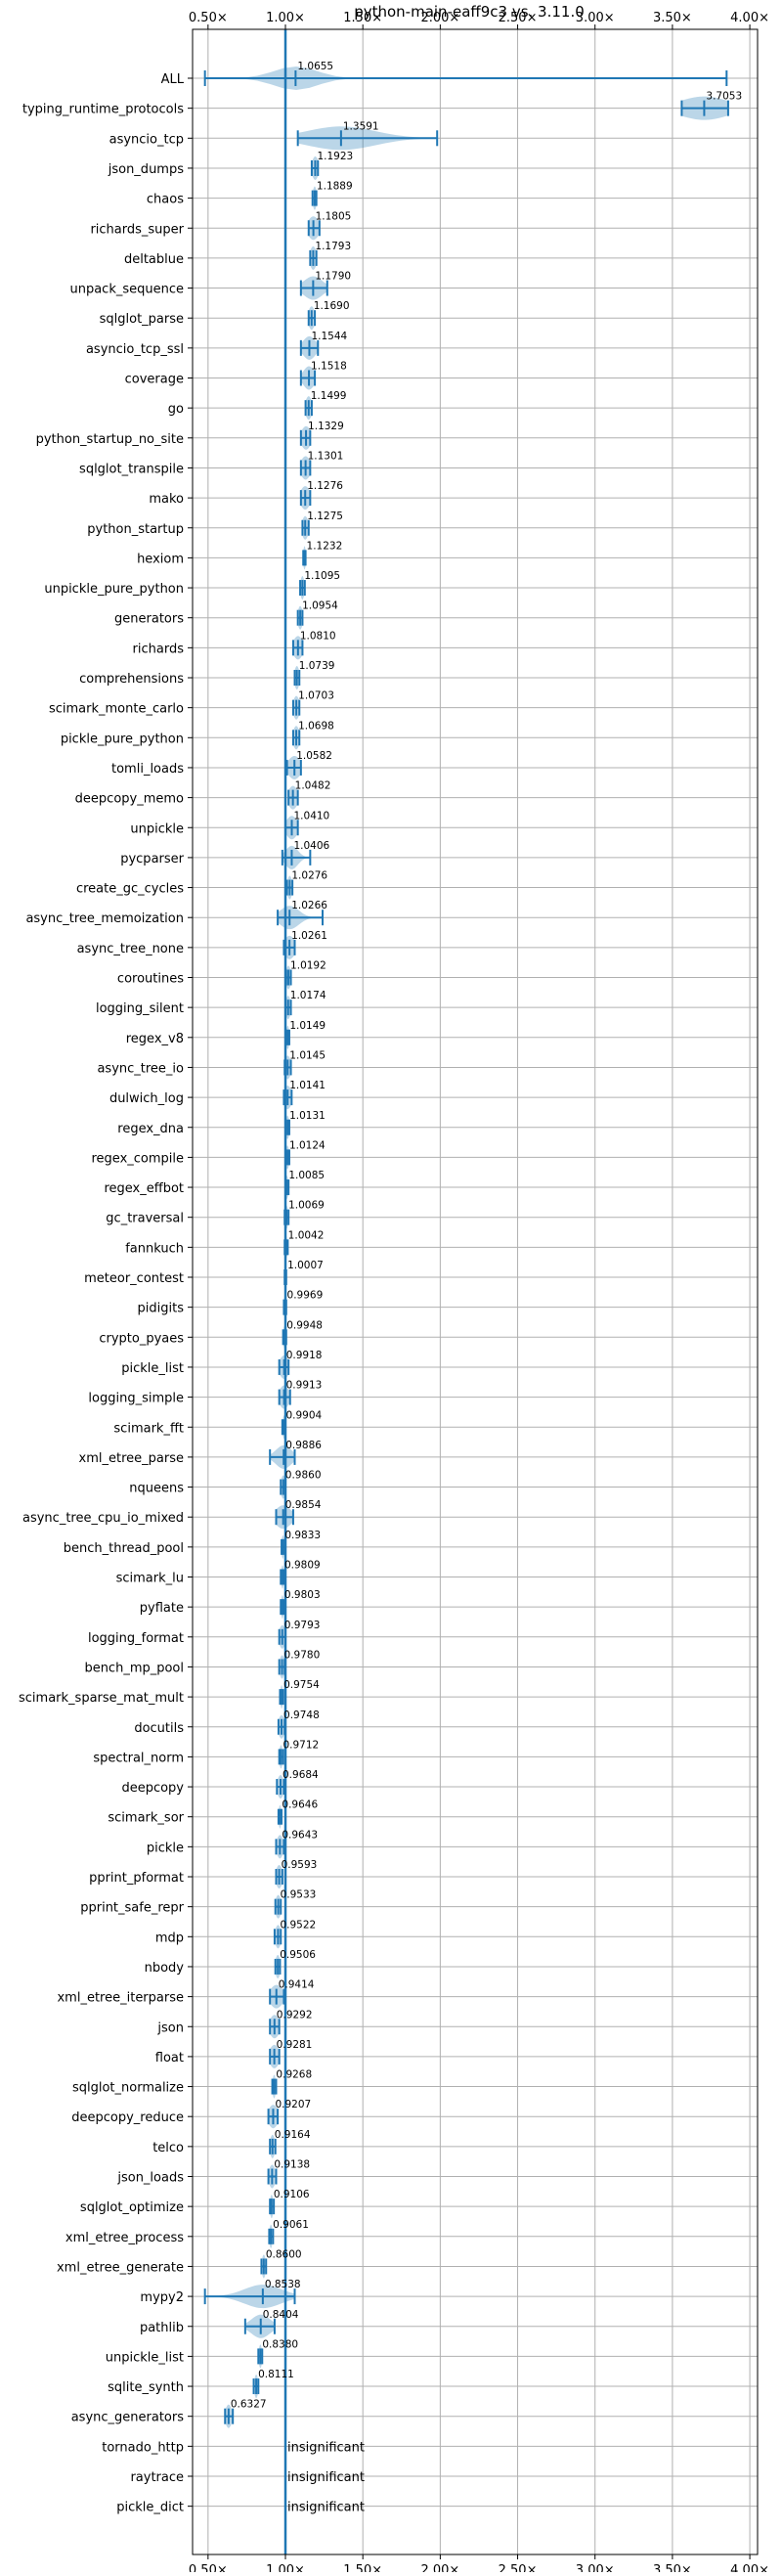 The image size is (782, 2576). I want to click on benchmark-label: async_tree_cpu_io_mixed, so click(103, 1518).